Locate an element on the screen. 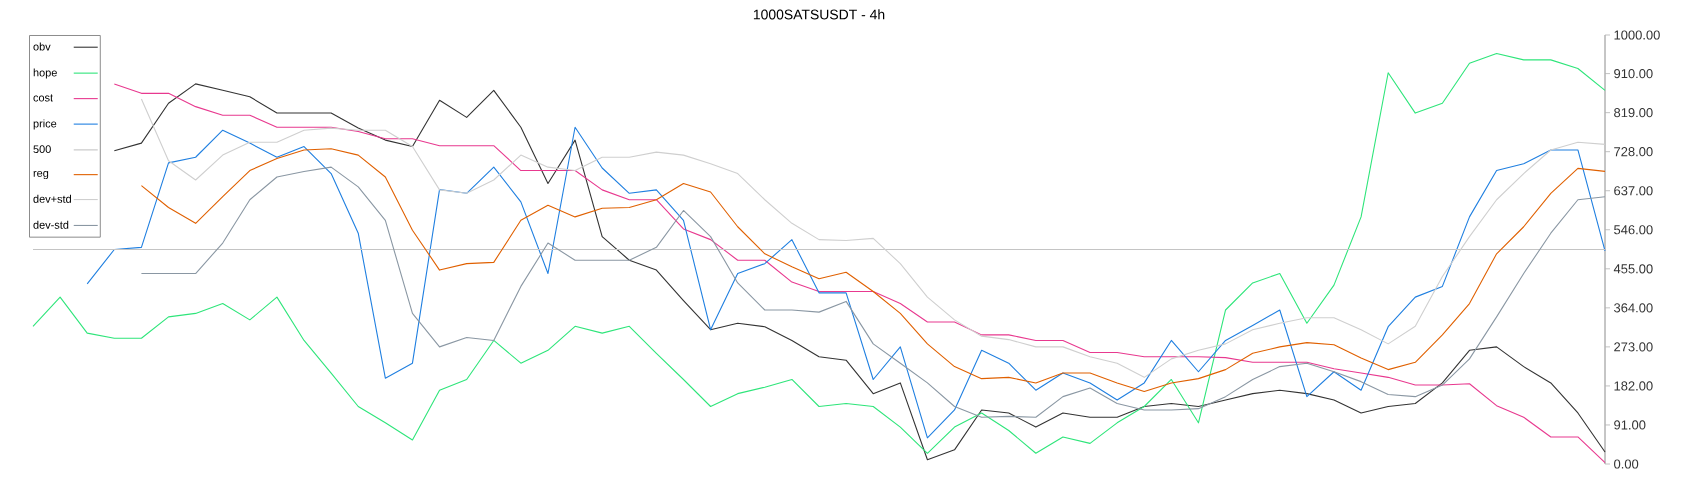 This screenshot has width=1700, height=500. legend-label: dev-std is located at coordinates (51, 224).